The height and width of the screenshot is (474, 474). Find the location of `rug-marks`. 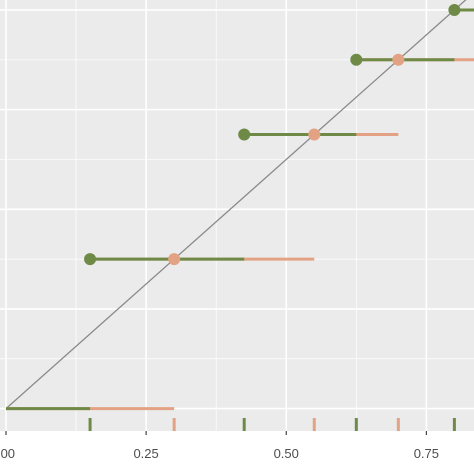

rug-marks is located at coordinates (272, 424).